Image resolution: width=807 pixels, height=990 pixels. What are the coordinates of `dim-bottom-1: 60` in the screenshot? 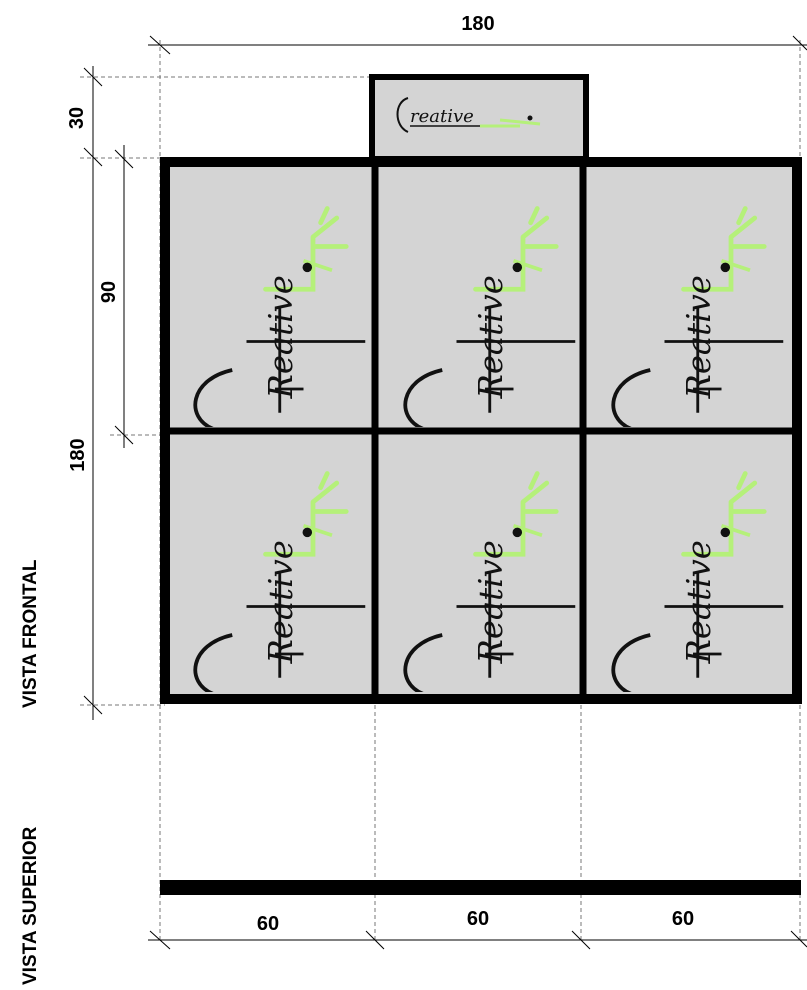 It's located at (268, 924).